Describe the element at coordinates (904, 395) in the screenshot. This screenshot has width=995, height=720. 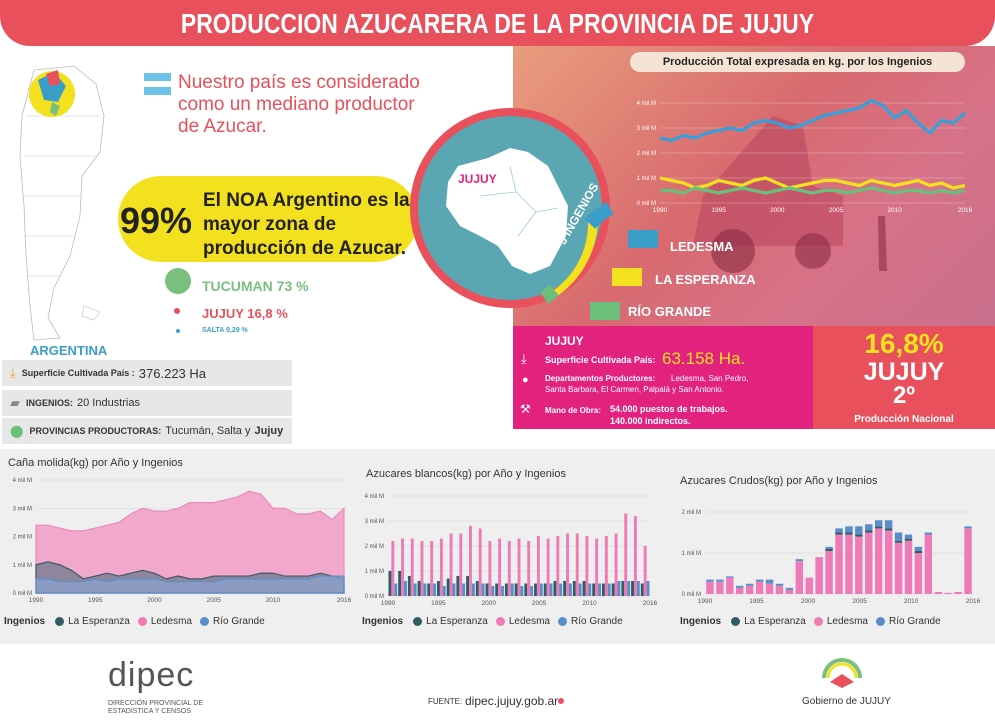
I see `national-rank: 2º` at that location.